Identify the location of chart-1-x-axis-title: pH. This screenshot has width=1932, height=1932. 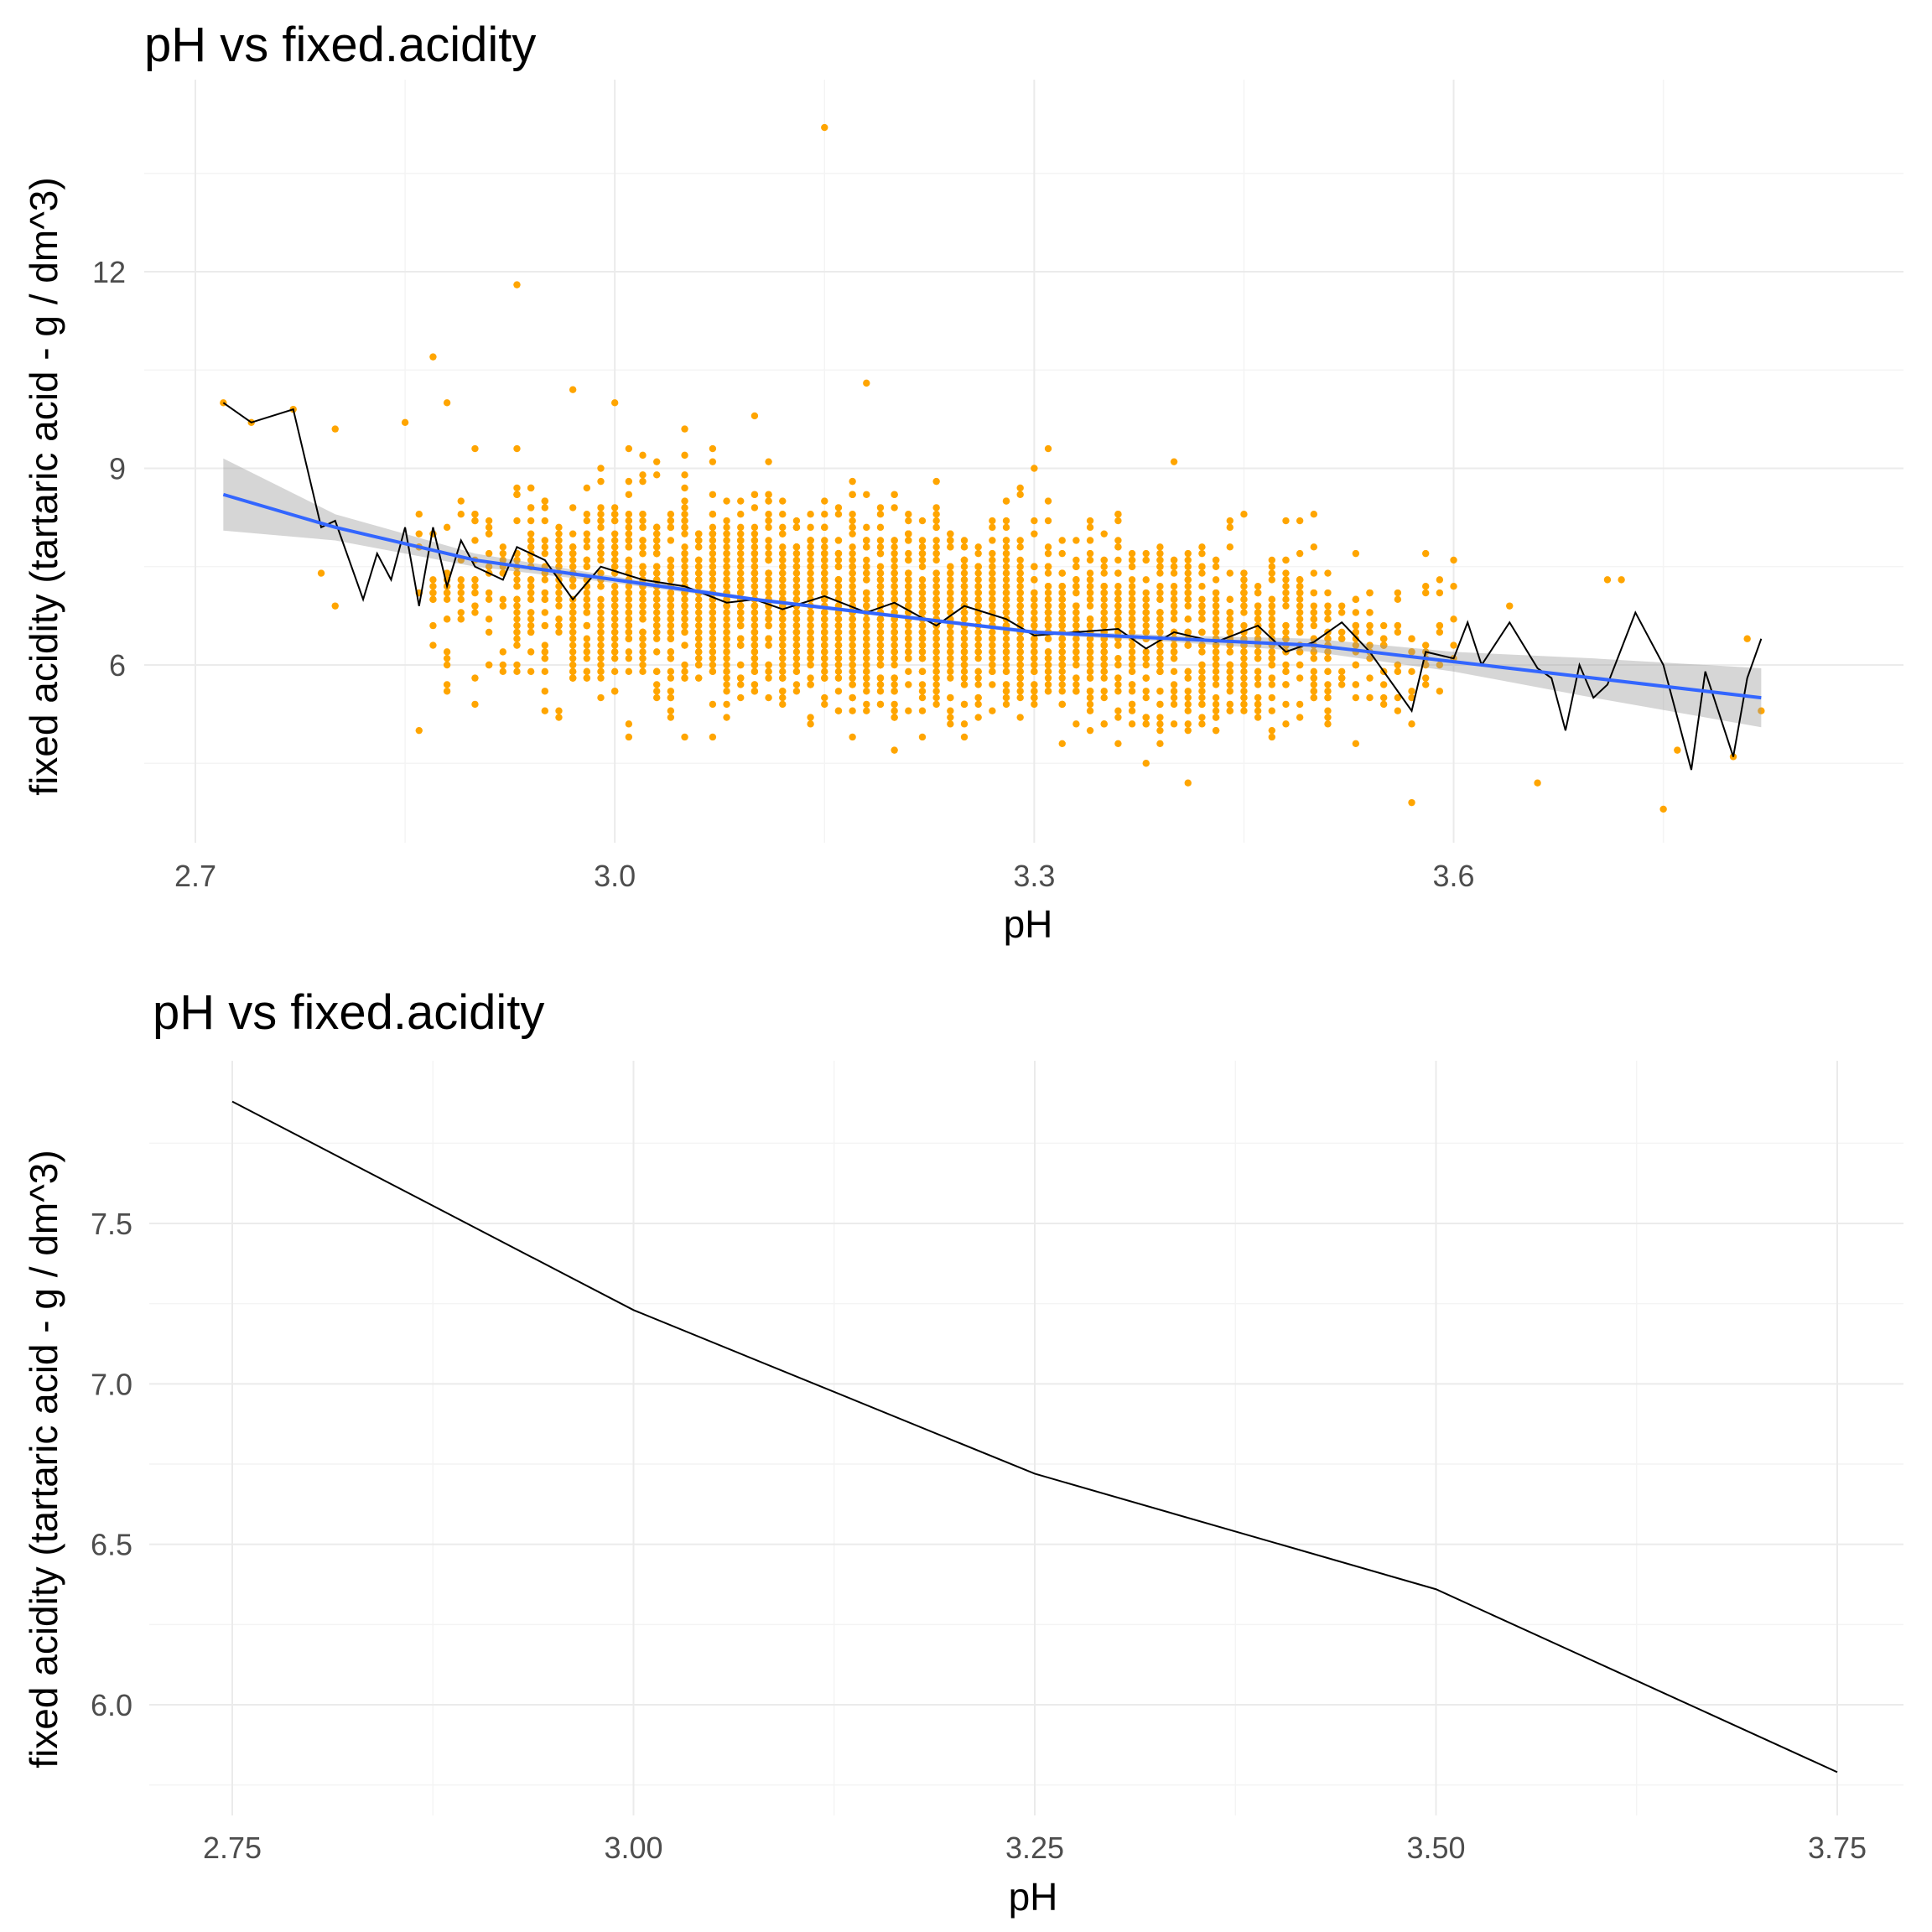
(1028, 924).